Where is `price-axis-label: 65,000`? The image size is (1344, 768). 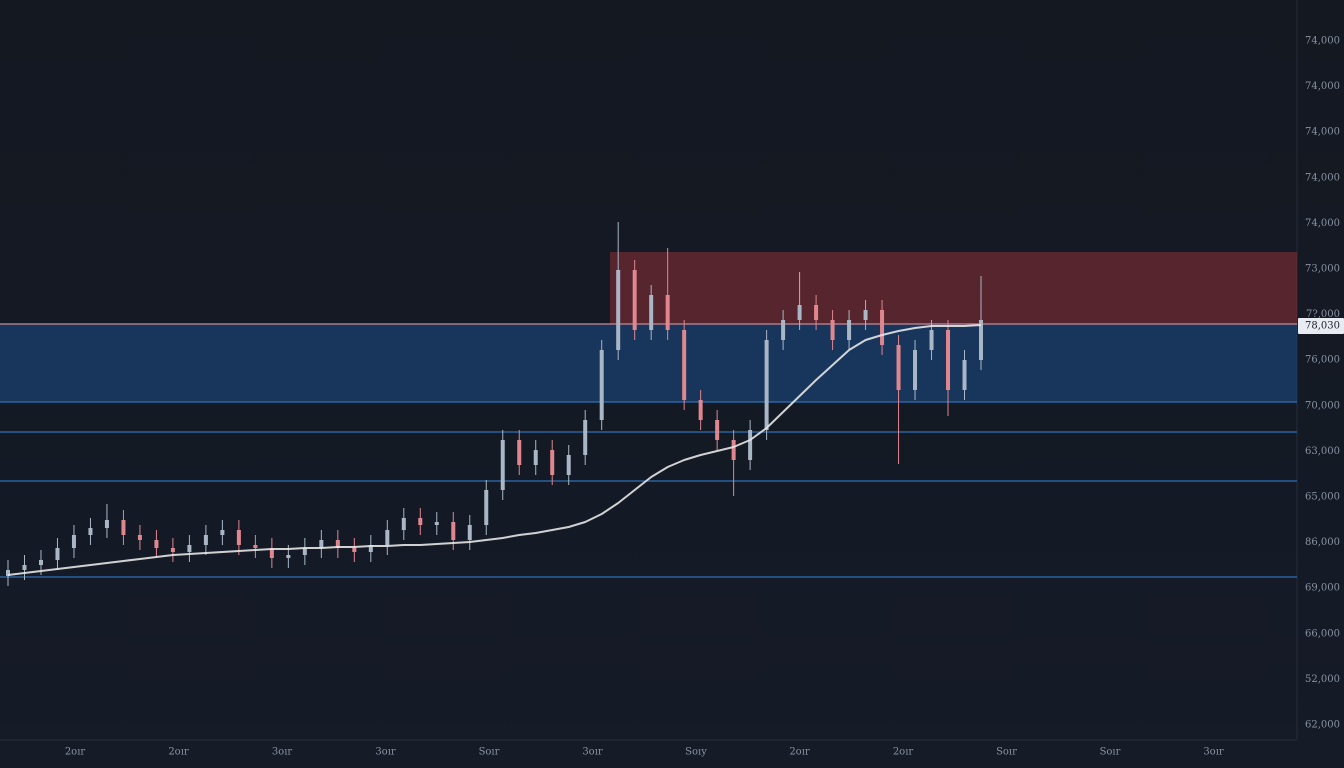
price-axis-label: 65,000 is located at coordinates (1322, 497).